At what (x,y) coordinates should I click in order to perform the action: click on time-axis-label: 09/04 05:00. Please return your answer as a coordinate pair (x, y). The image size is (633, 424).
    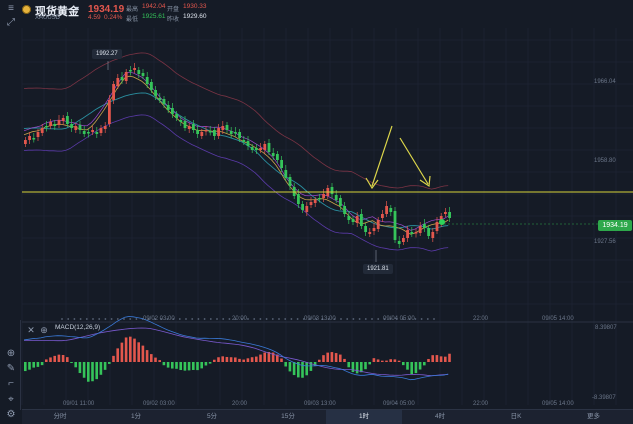
    Looking at the image, I should click on (399, 404).